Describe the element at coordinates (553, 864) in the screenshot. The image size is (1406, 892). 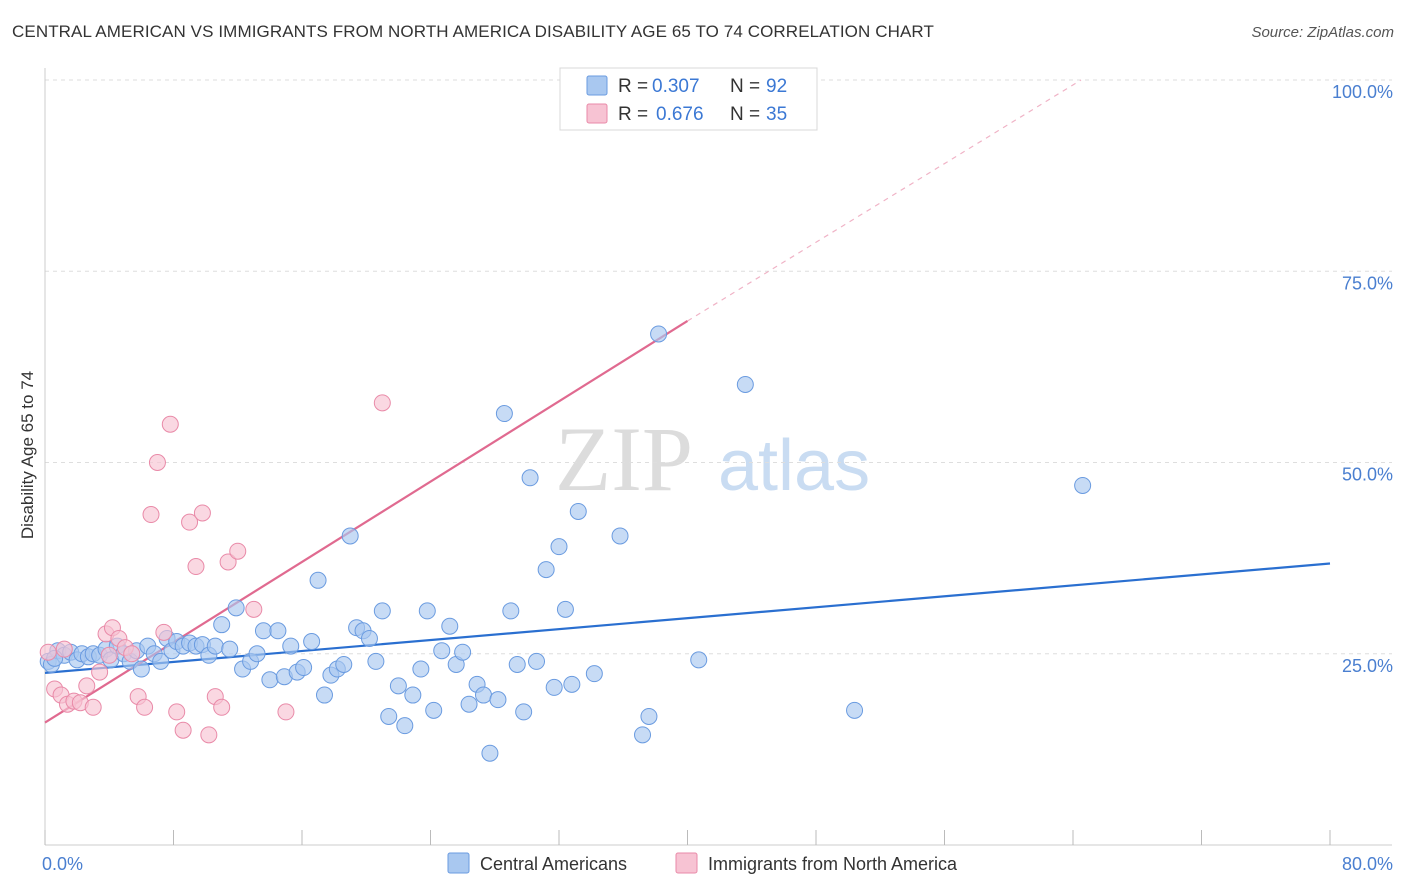
I see `bottom-legend-central: Central Americans` at that location.